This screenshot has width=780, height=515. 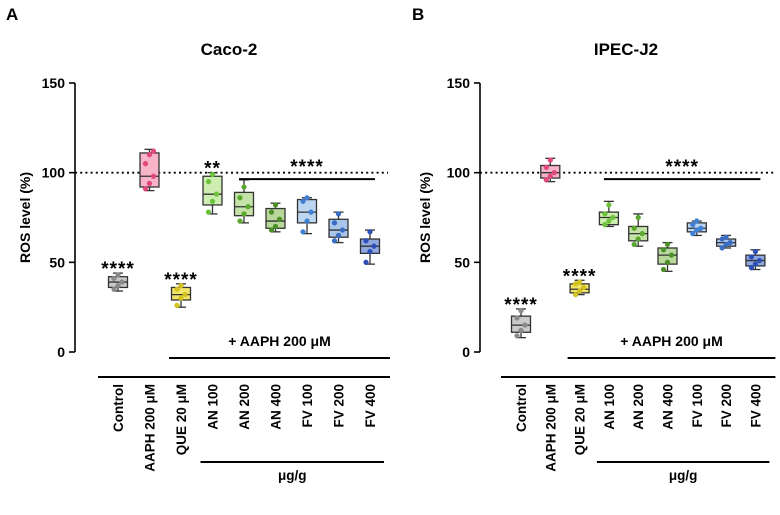 What do you see at coordinates (292, 475) in the screenshot?
I see `unit-label: μg/g` at bounding box center [292, 475].